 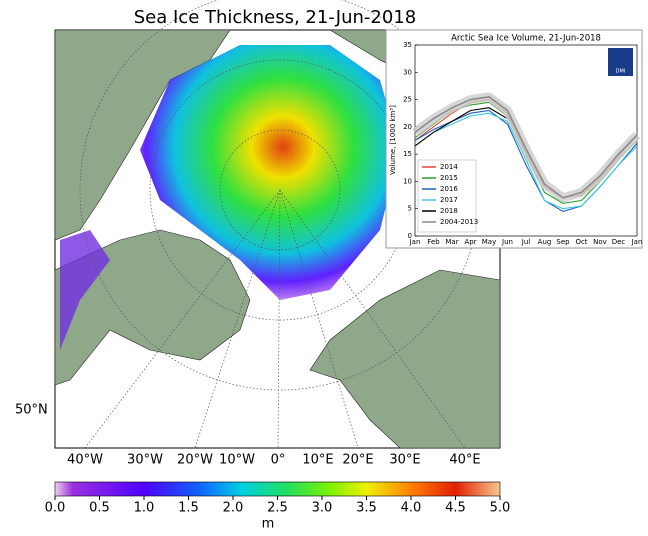 What do you see at coordinates (449, 167) in the screenshot?
I see `legend-label: 2014` at bounding box center [449, 167].